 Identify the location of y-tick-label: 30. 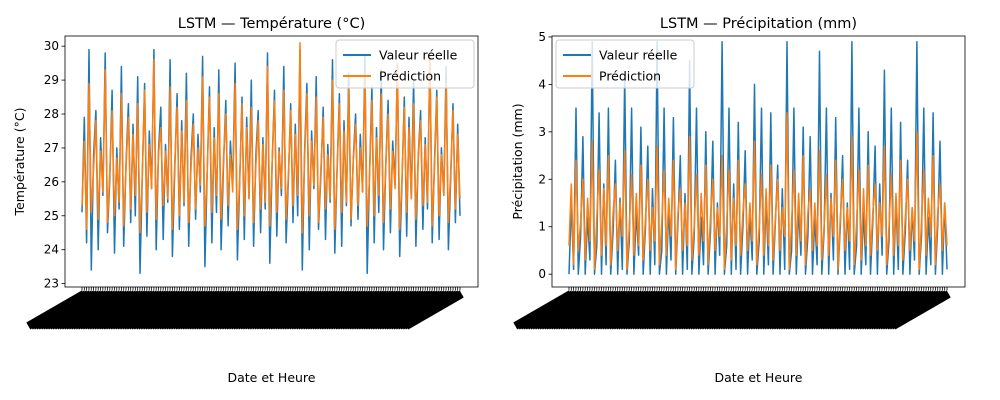
(51, 46).